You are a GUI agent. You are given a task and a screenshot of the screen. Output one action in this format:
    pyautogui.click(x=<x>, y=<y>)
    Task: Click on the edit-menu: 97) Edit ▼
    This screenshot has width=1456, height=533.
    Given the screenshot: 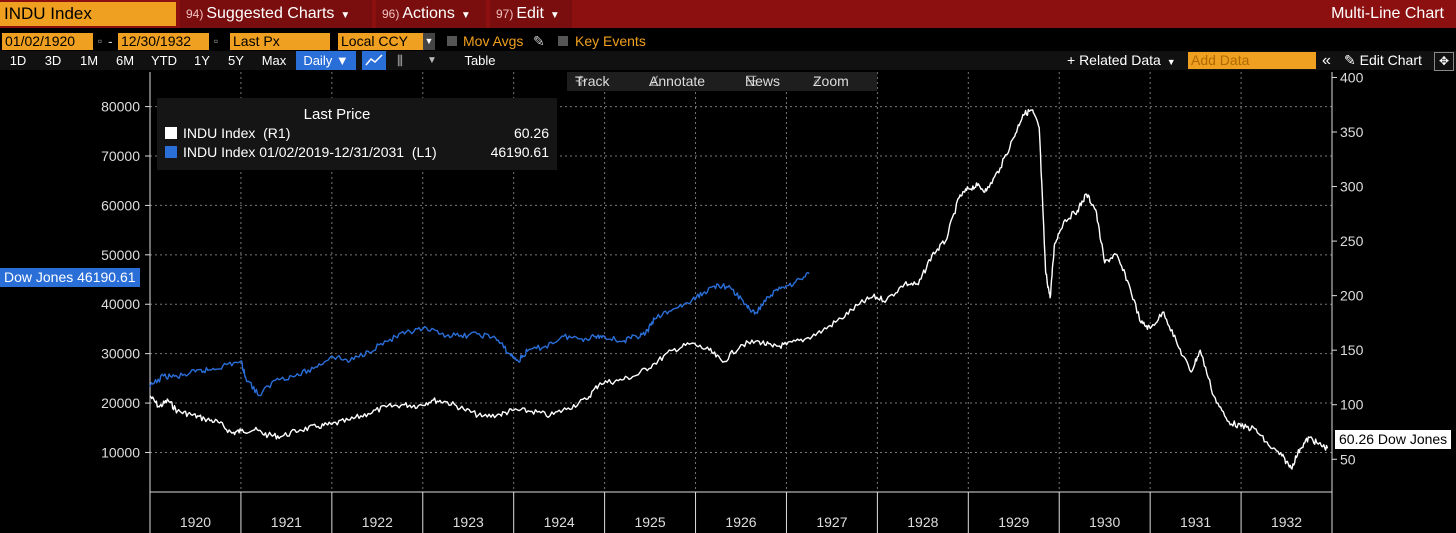 What is the action you would take?
    pyautogui.click(x=531, y=14)
    